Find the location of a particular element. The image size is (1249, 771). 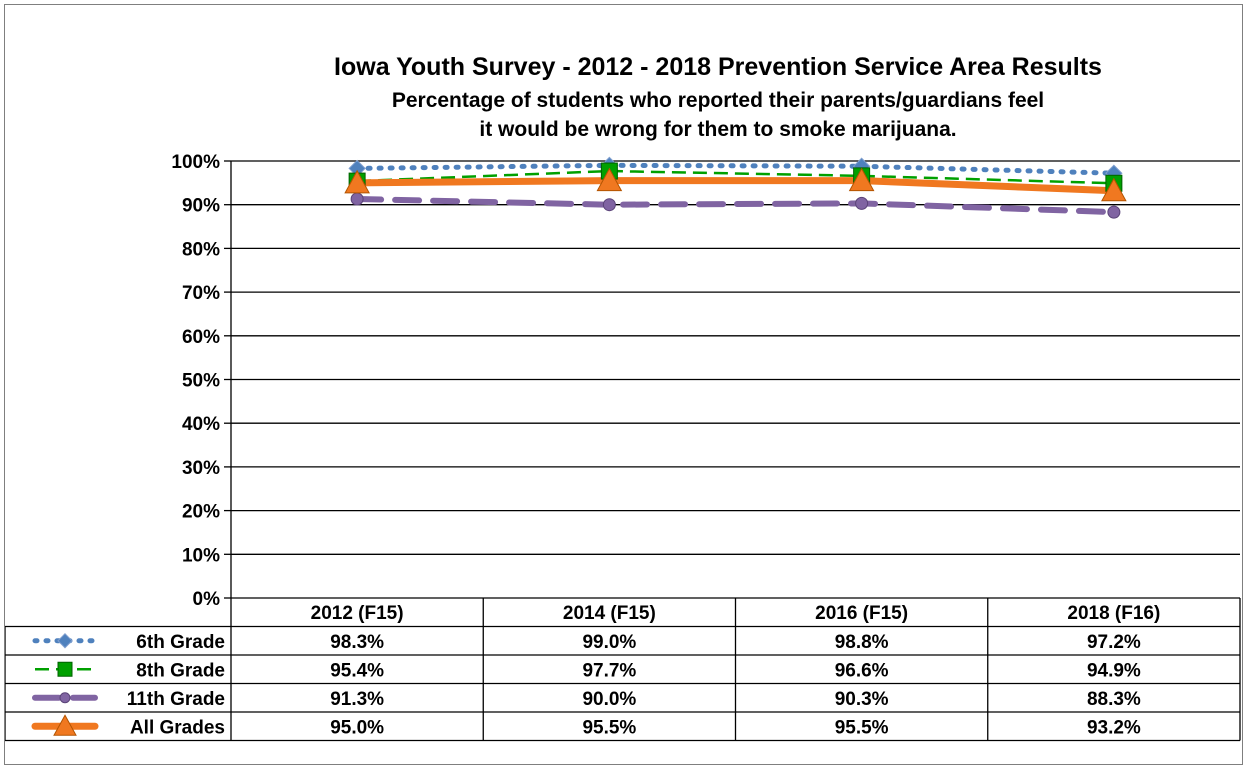

table-cell-value: 88.3% is located at coordinates (1114, 699).